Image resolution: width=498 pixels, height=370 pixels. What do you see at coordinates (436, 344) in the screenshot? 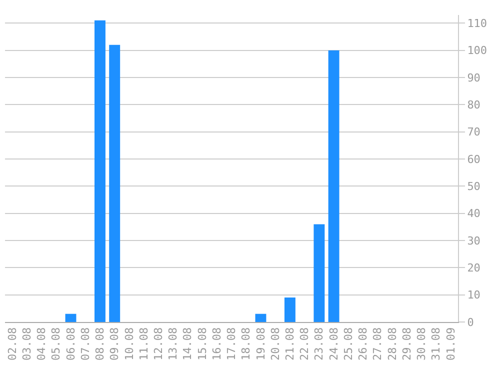
I see `x-tick-label: 31.08` at bounding box center [436, 344].